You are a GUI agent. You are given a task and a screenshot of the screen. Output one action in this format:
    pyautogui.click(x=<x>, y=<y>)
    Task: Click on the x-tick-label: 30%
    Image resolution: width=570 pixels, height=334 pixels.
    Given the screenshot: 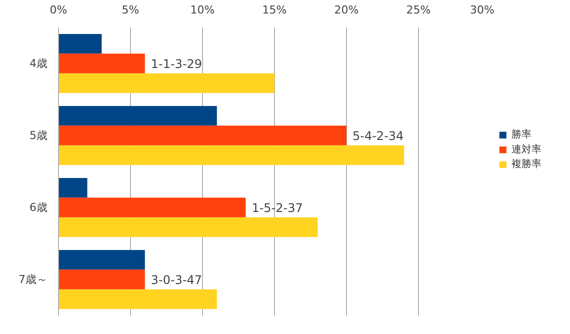 What is the action you would take?
    pyautogui.click(x=482, y=10)
    